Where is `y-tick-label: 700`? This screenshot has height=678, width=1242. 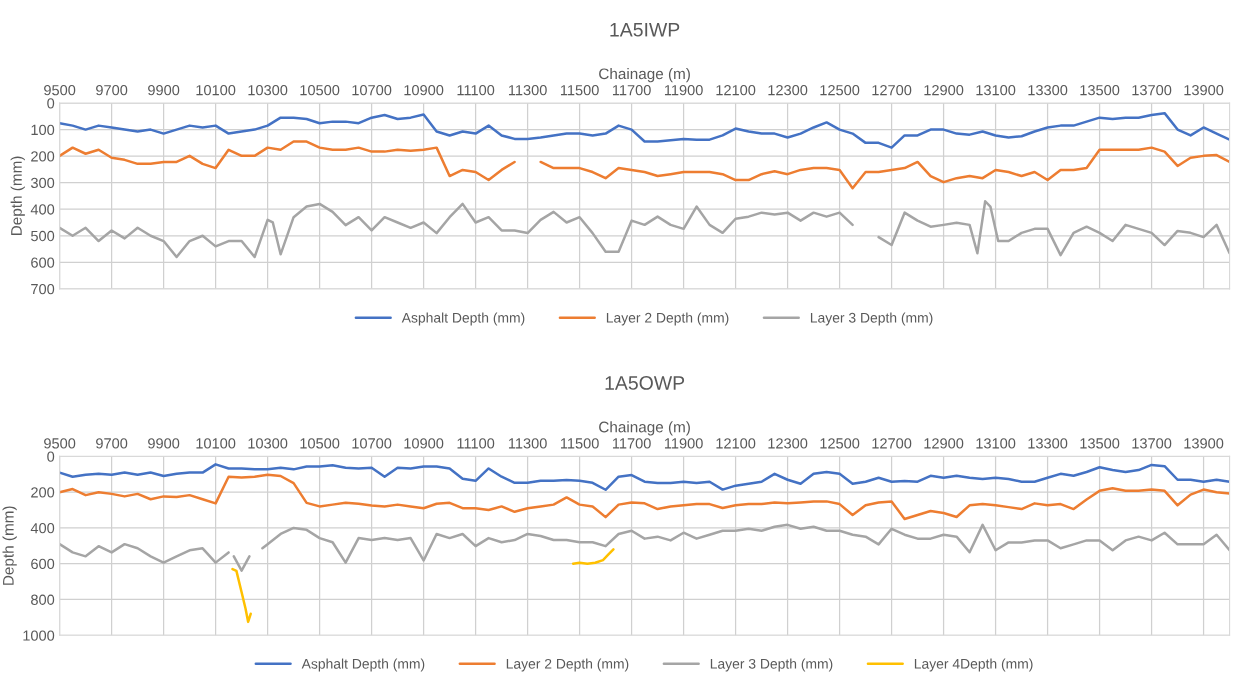 y-tick-label: 700 is located at coordinates (43, 289).